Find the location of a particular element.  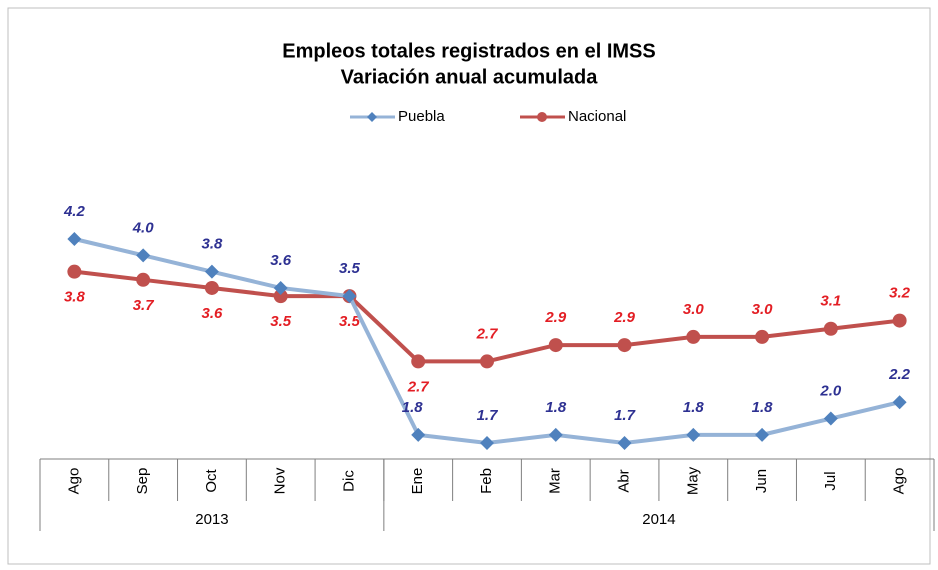

data-label: 3.2 is located at coordinates (900, 293).